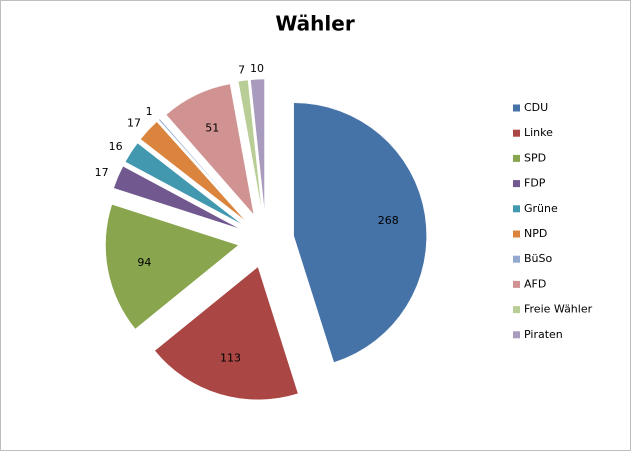 This screenshot has width=631, height=451. I want to click on legend-label: Piraten, so click(543, 334).